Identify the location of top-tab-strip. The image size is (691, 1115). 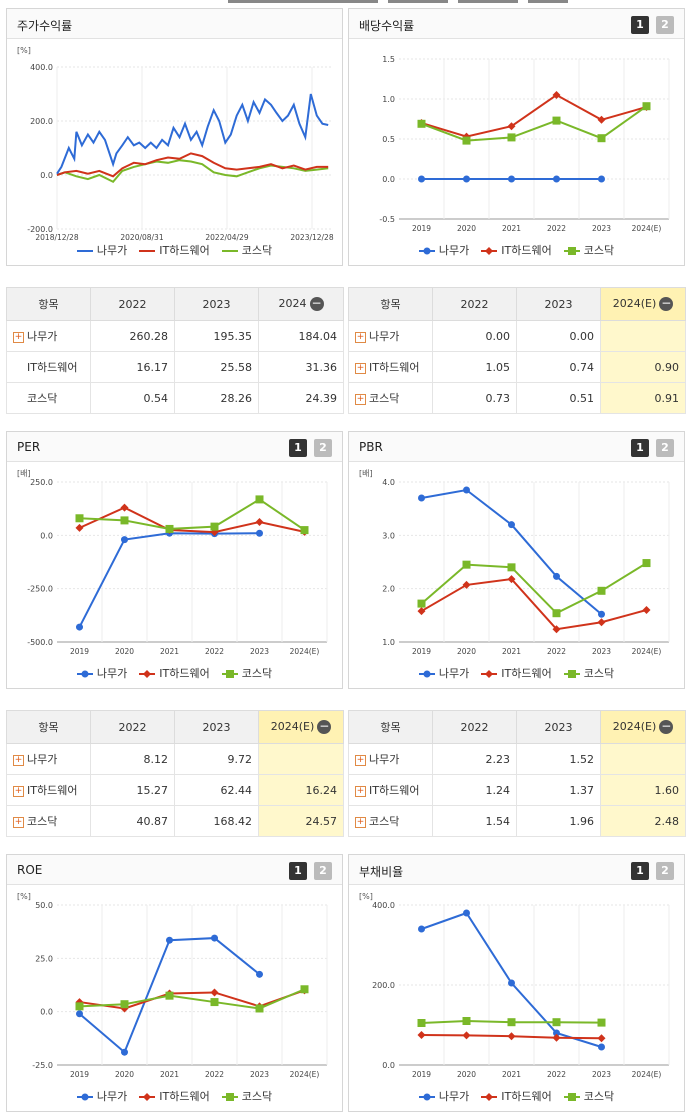
(303, 1).